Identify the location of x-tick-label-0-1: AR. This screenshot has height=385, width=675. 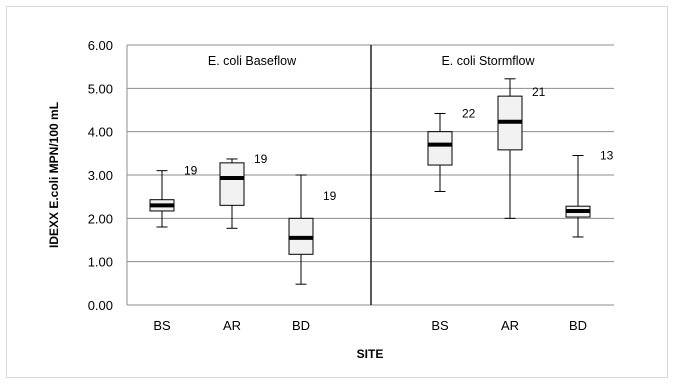
(232, 325).